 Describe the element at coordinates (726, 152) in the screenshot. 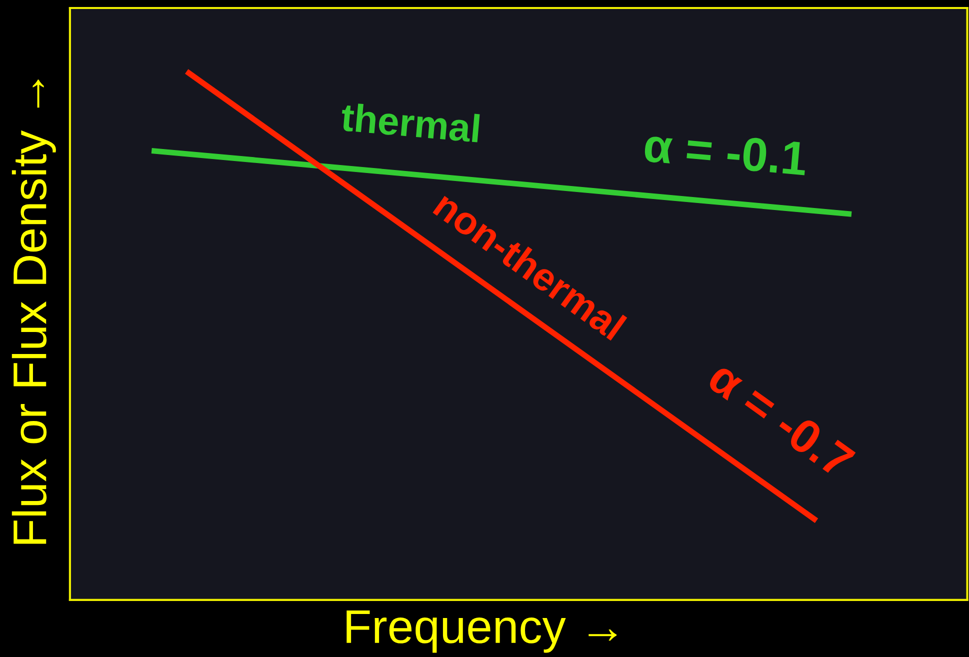

I see `annotation: α = -0.1` at that location.